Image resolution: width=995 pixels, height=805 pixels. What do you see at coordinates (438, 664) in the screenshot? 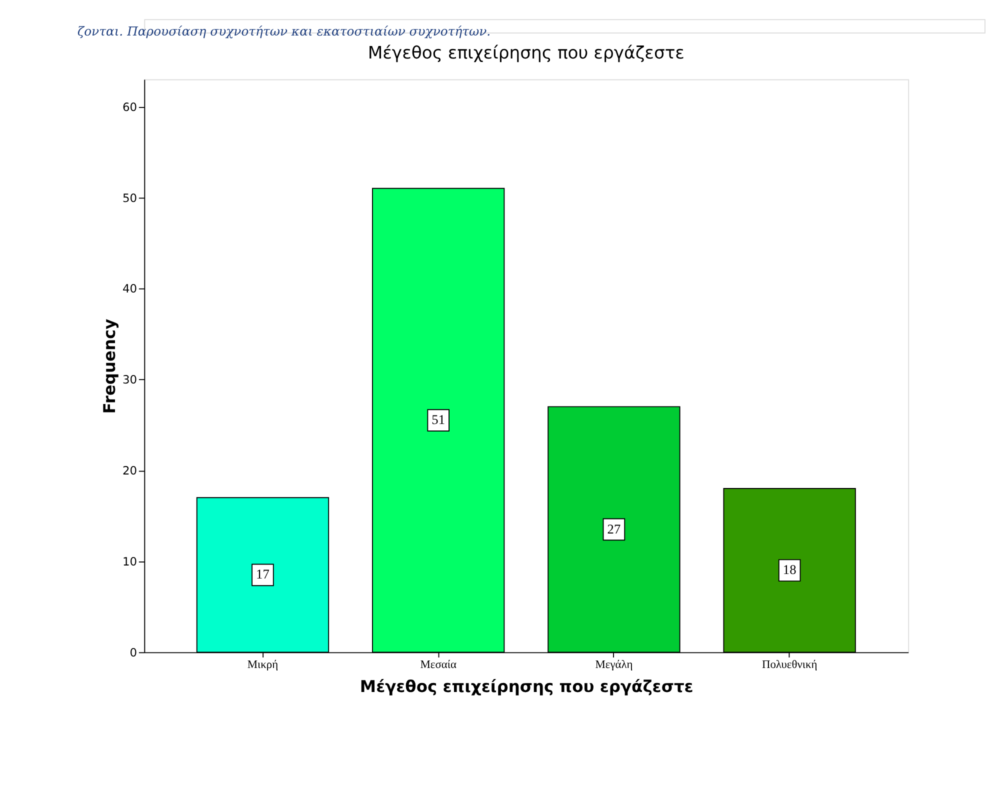
I see `x-tick-label: Μεσαία` at bounding box center [438, 664].